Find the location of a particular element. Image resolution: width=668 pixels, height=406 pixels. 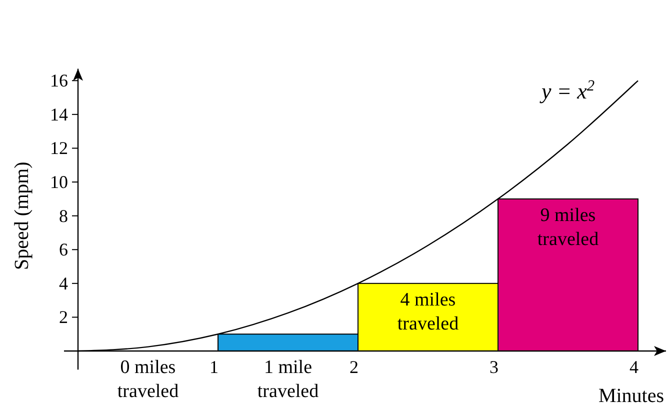

x-tick-label: 4 is located at coordinates (634, 367).